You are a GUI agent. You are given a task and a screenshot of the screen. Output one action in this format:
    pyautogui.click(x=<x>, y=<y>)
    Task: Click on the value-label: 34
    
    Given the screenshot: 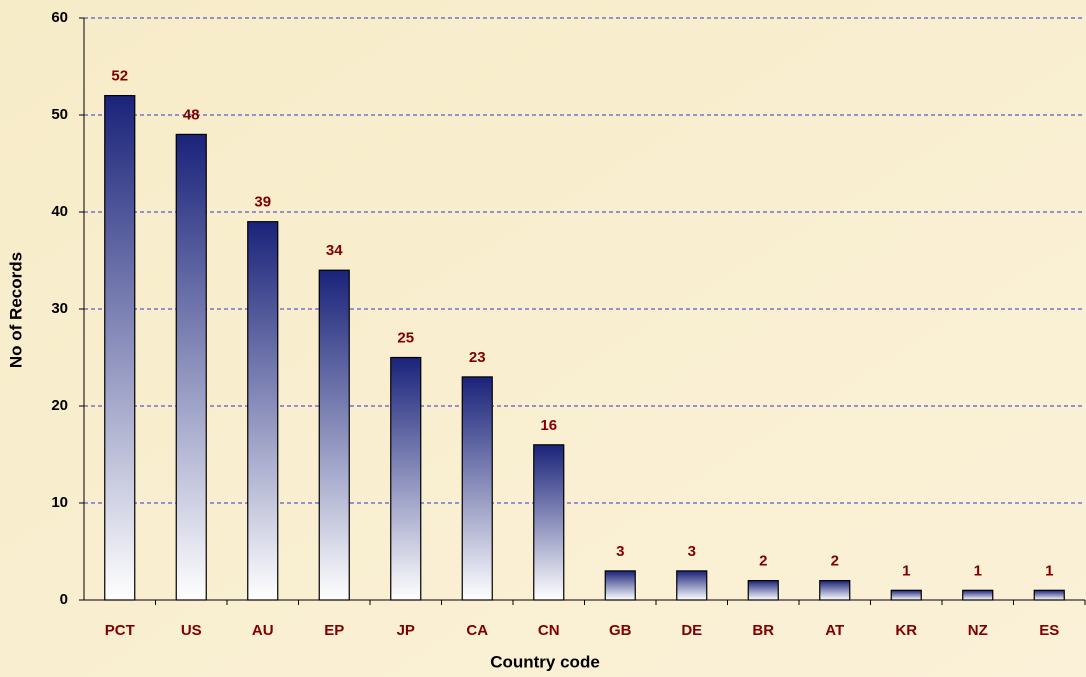 What is the action you would take?
    pyautogui.click(x=334, y=250)
    